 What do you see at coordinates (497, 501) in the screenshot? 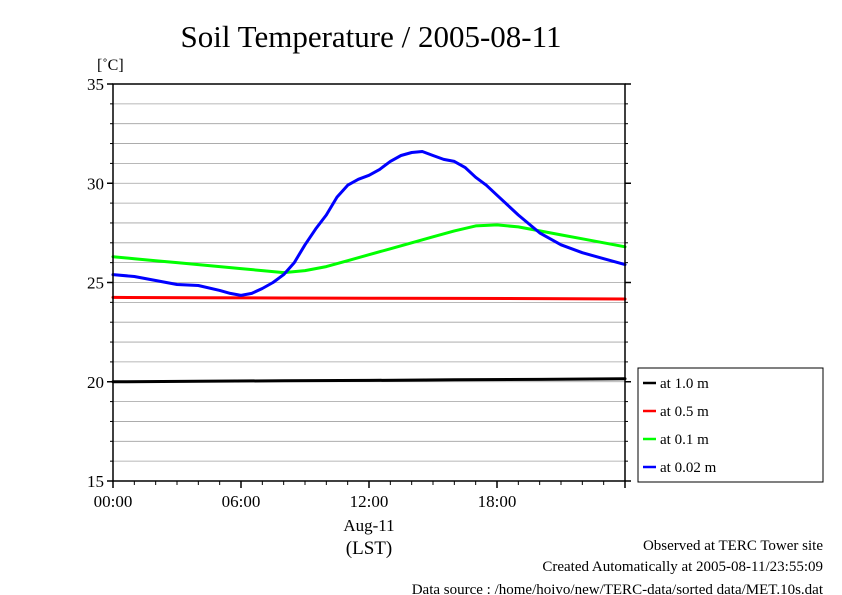
I see `x-tick-label: 18:00` at bounding box center [497, 501].